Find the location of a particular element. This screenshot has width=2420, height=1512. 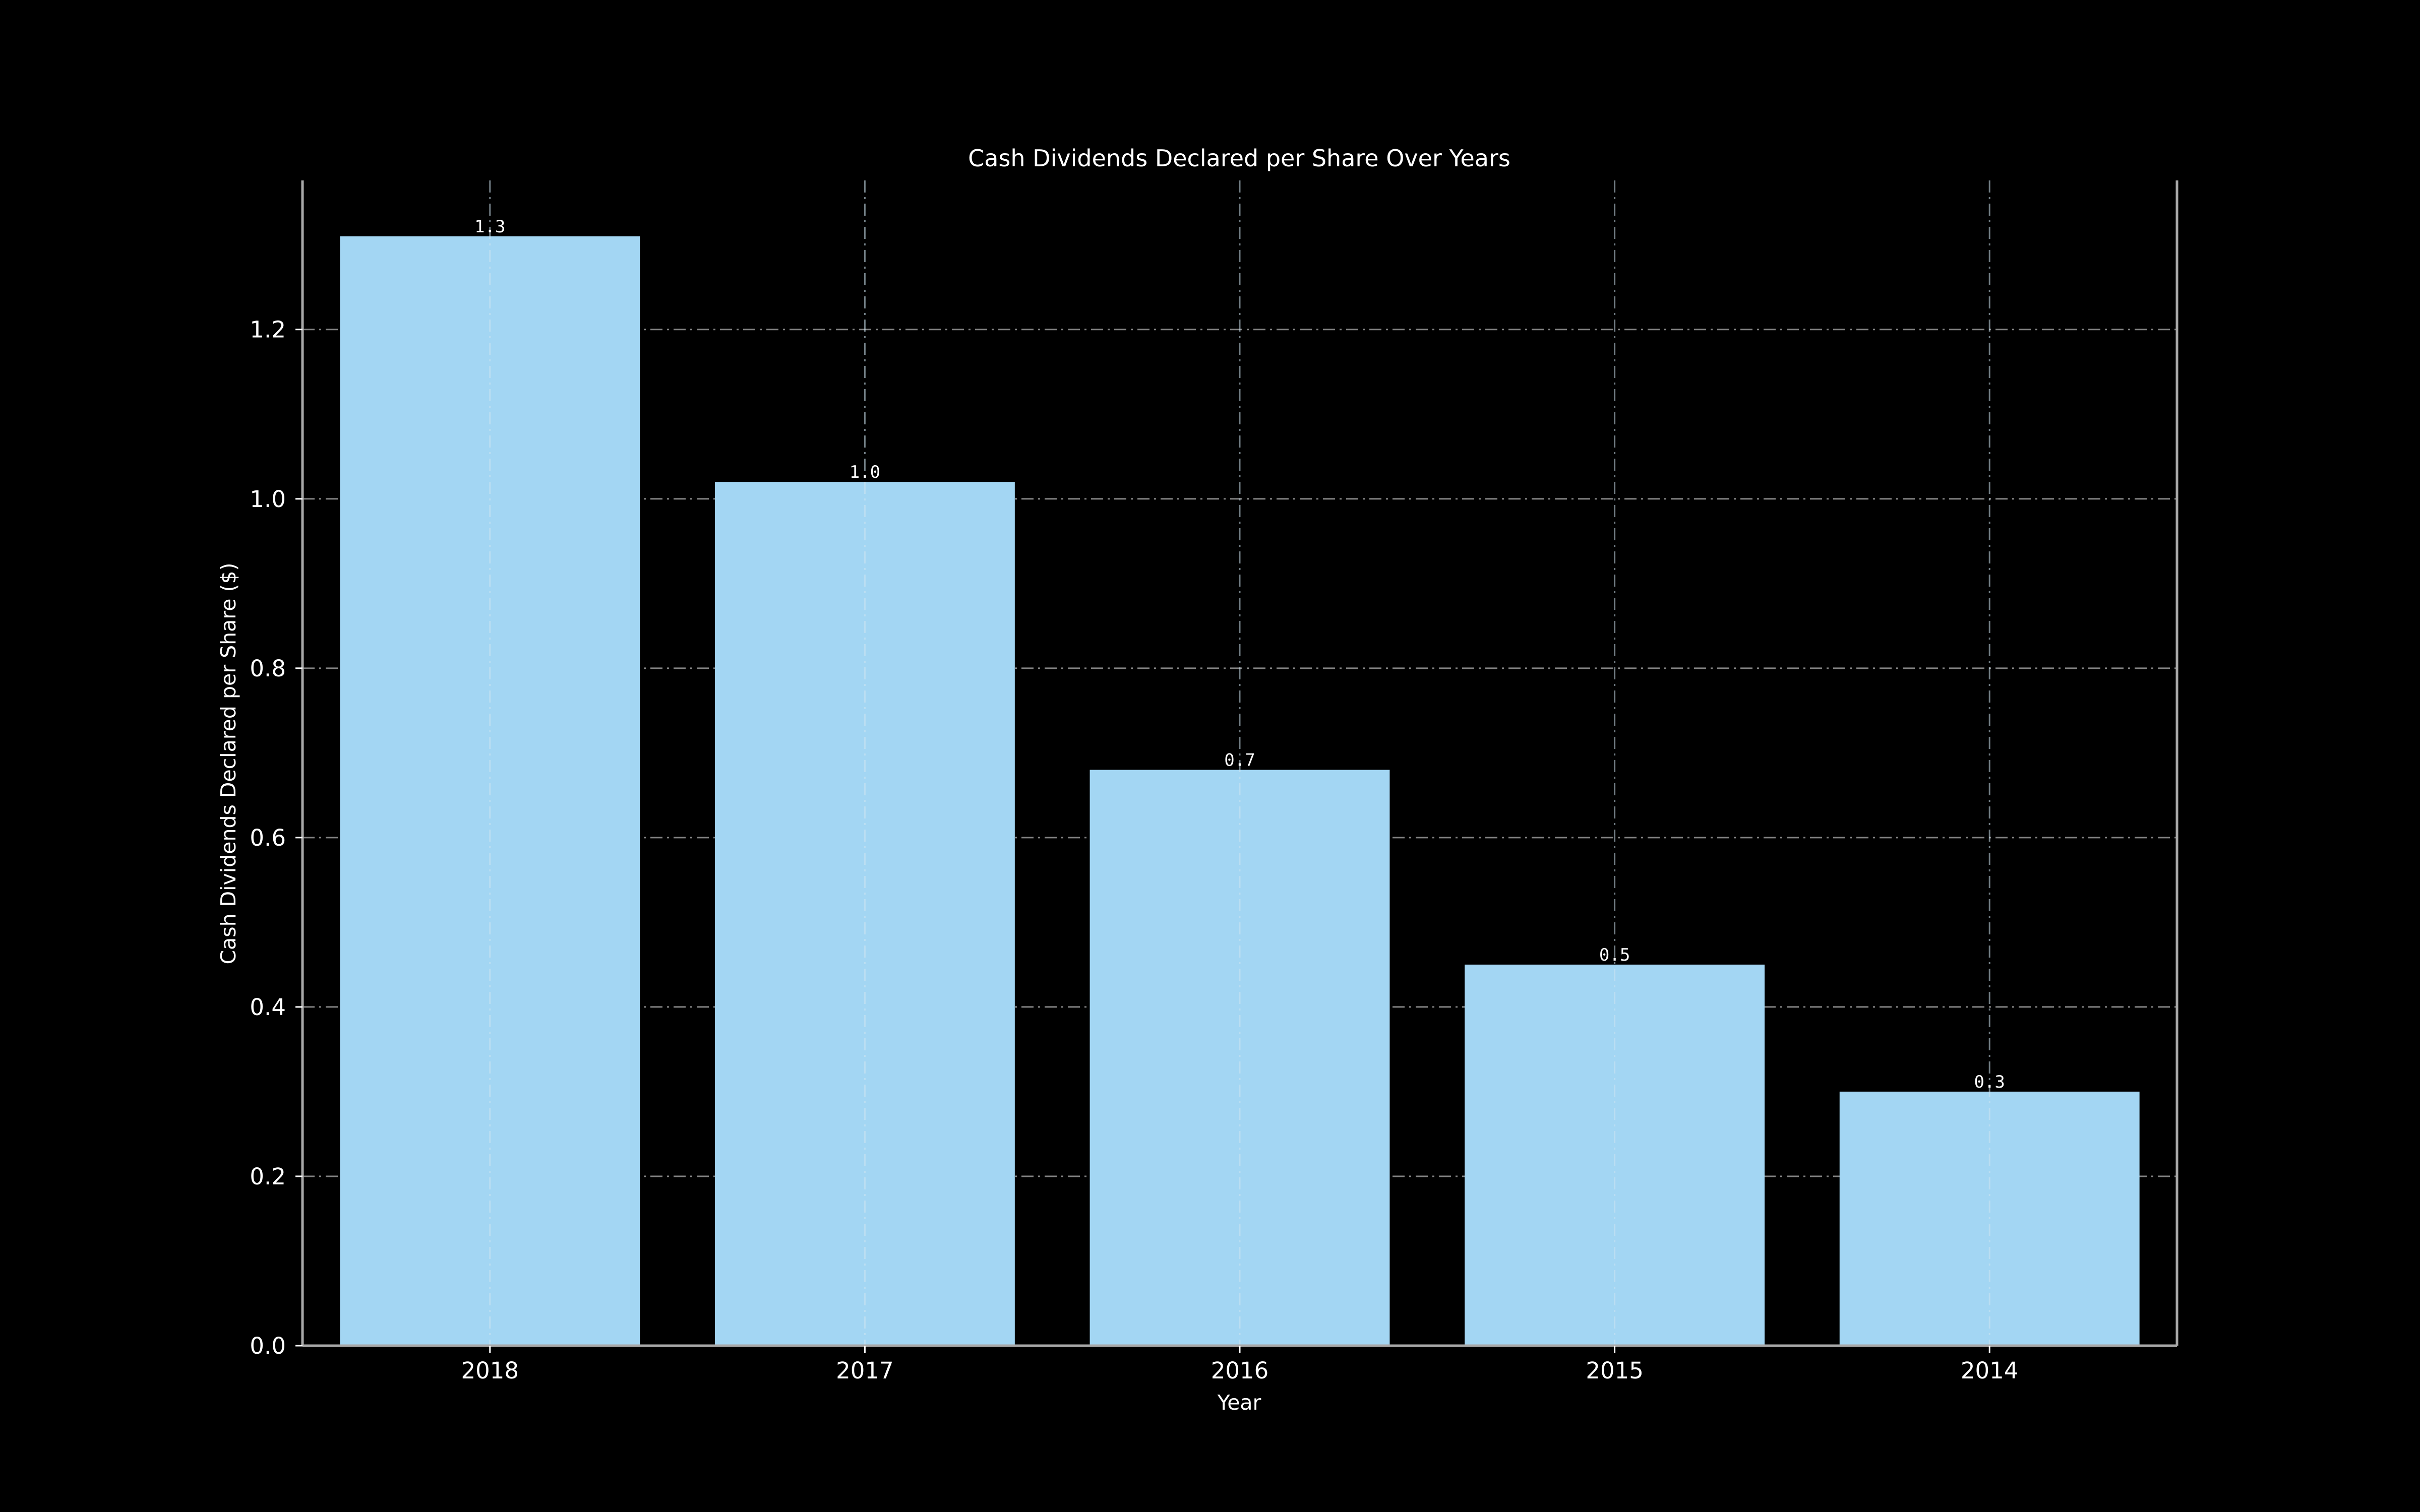

x-tick-label: 2016 is located at coordinates (1240, 1370).